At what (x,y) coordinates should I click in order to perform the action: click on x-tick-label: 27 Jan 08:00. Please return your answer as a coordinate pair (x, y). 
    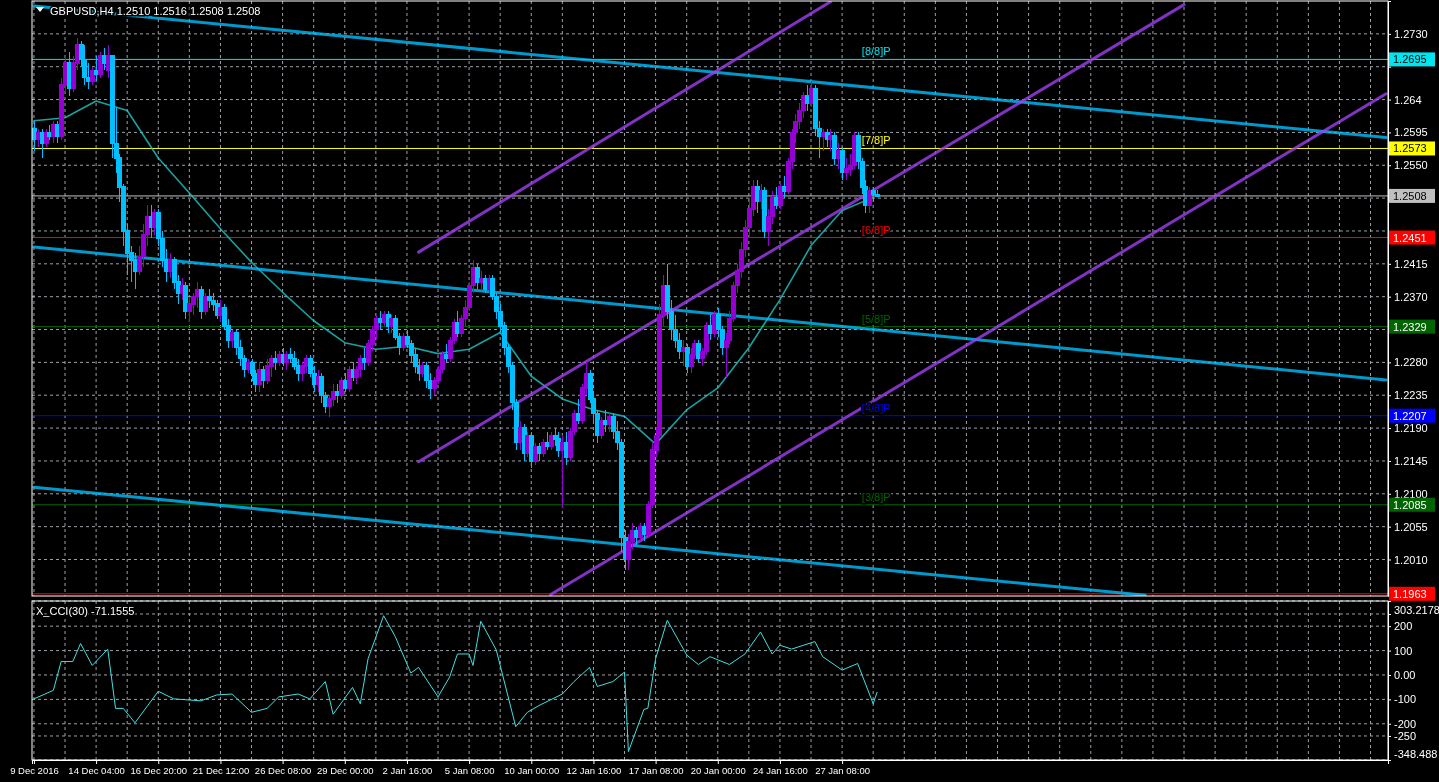
    Looking at the image, I should click on (843, 770).